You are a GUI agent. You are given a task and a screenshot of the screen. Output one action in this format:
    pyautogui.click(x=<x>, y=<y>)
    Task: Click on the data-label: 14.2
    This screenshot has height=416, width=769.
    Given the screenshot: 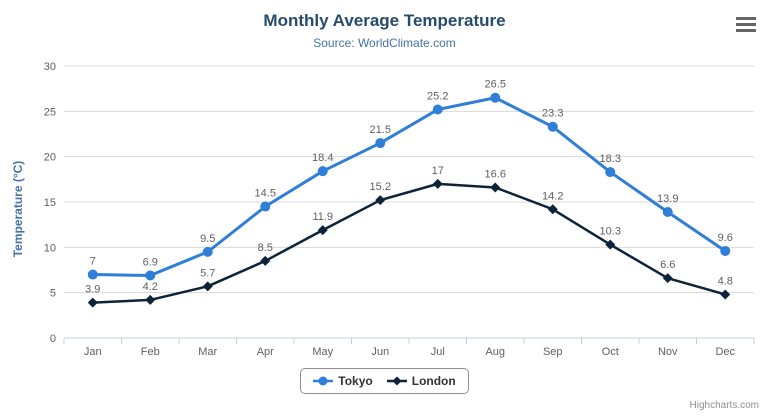 What is the action you would take?
    pyautogui.click(x=552, y=196)
    